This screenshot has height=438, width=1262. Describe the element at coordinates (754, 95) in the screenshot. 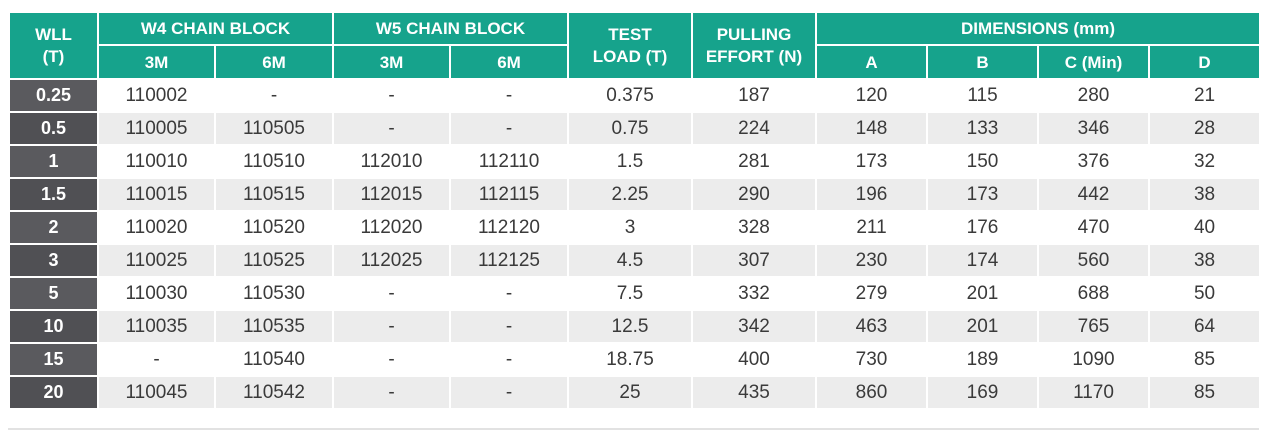

I see `cell-pulling-effort: 187` at that location.